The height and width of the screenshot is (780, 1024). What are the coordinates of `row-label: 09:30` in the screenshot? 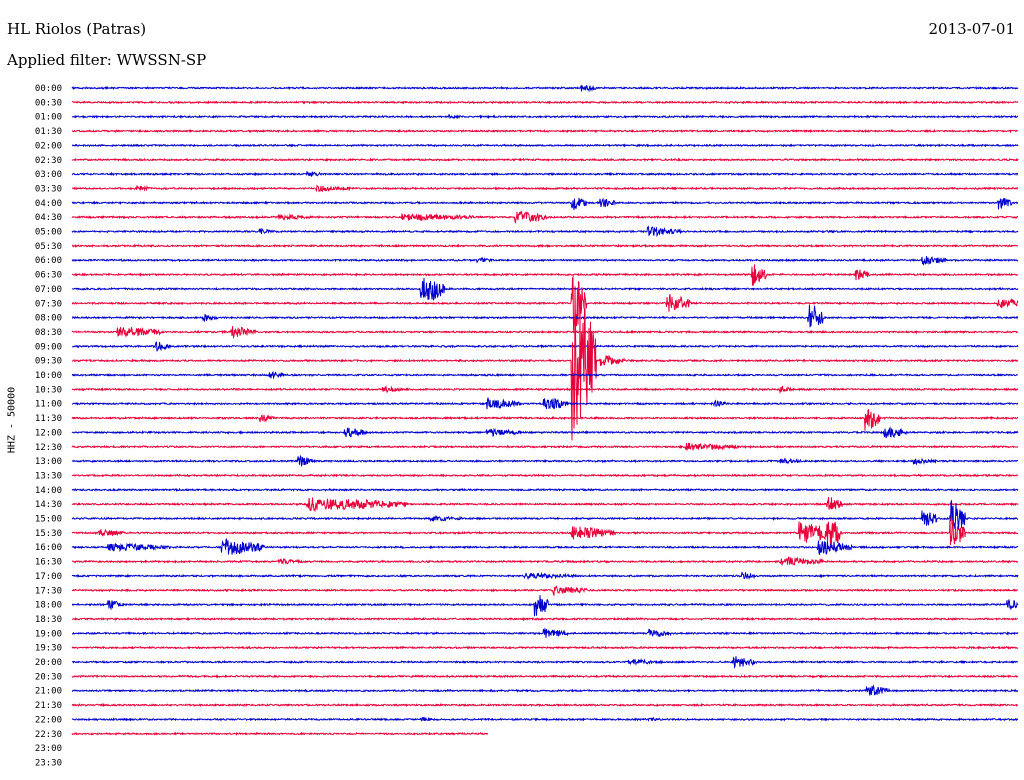 It's located at (48, 362).